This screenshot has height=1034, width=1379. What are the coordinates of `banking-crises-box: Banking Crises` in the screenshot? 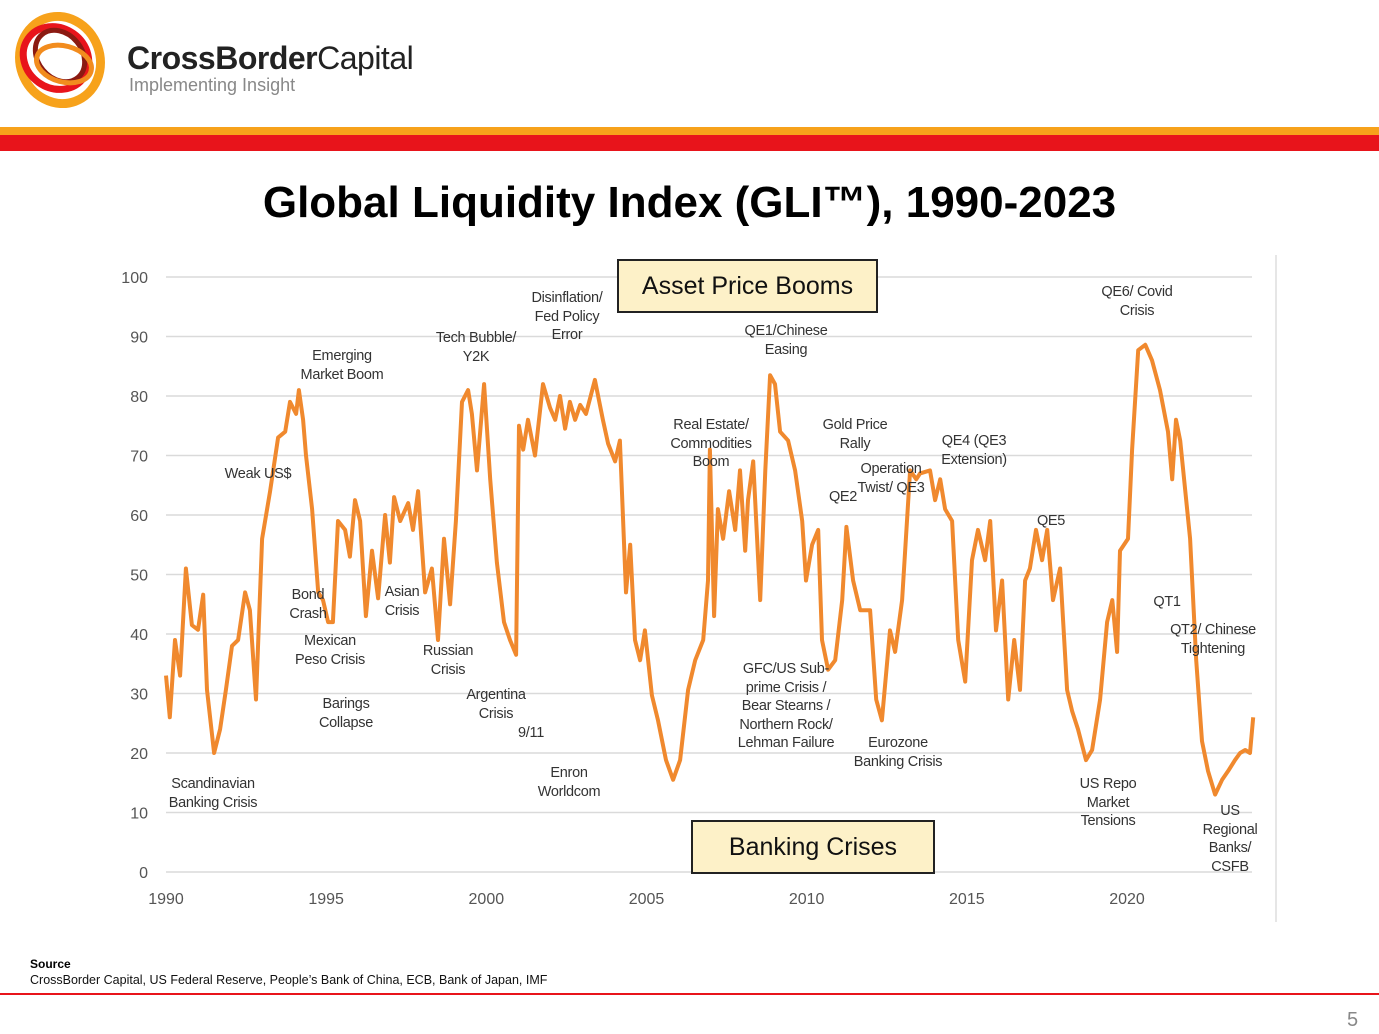 It's located at (813, 847).